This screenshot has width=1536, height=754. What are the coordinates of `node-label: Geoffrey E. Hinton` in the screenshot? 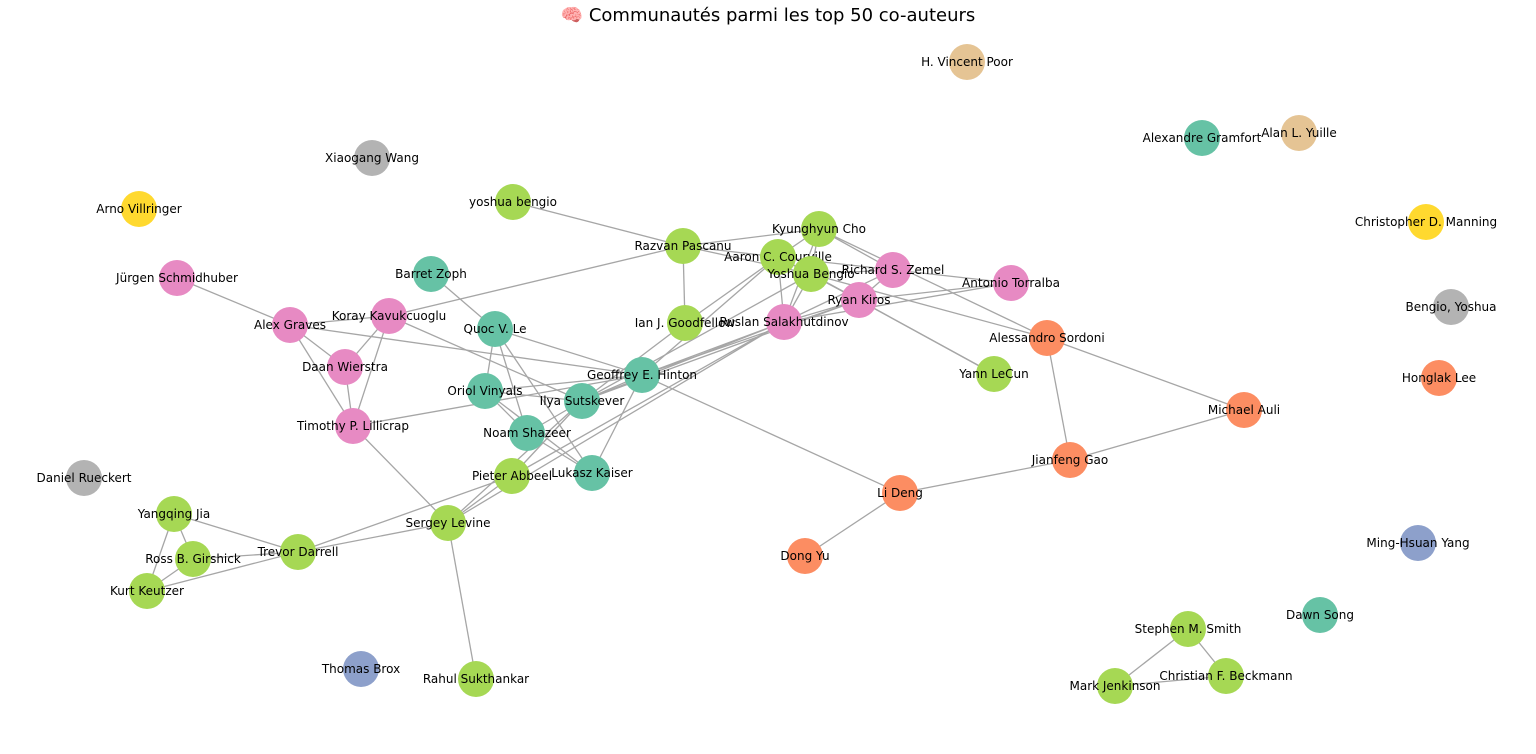 It's located at (642, 375).